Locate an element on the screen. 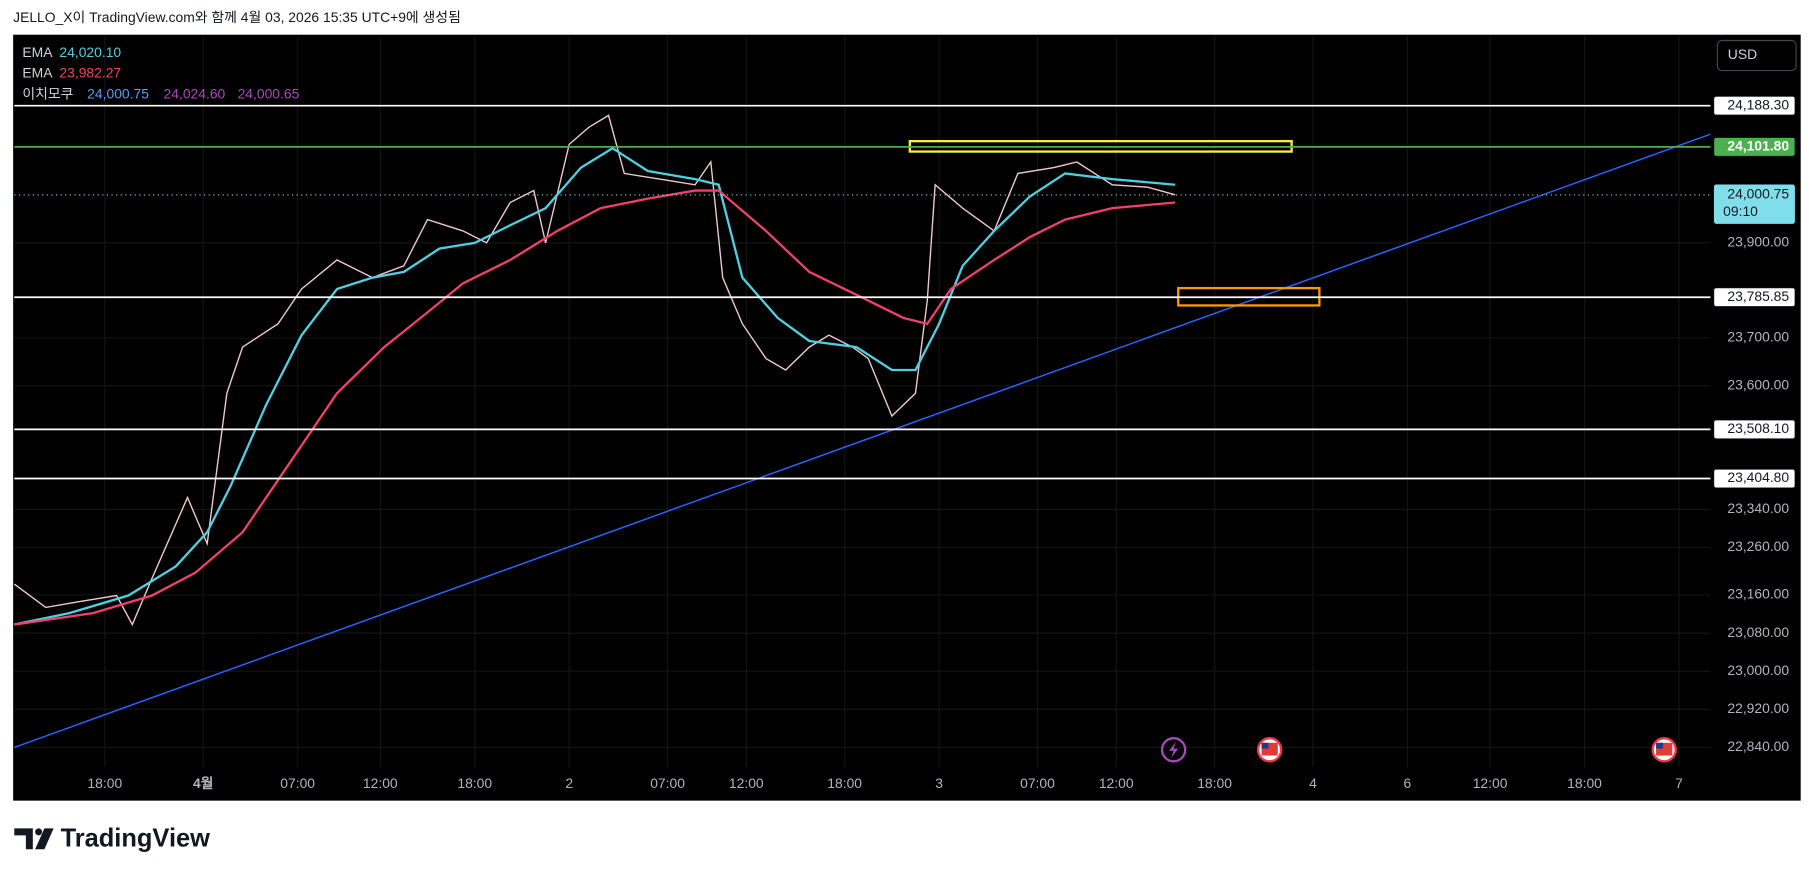 The height and width of the screenshot is (877, 1815). y-tick-label: 23,340.00 is located at coordinates (1758, 508).